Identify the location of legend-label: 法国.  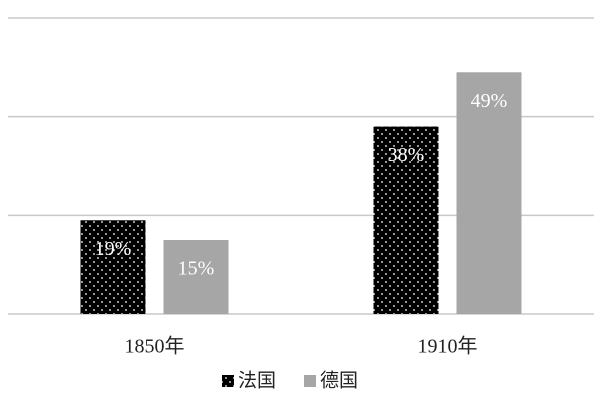
(257, 380).